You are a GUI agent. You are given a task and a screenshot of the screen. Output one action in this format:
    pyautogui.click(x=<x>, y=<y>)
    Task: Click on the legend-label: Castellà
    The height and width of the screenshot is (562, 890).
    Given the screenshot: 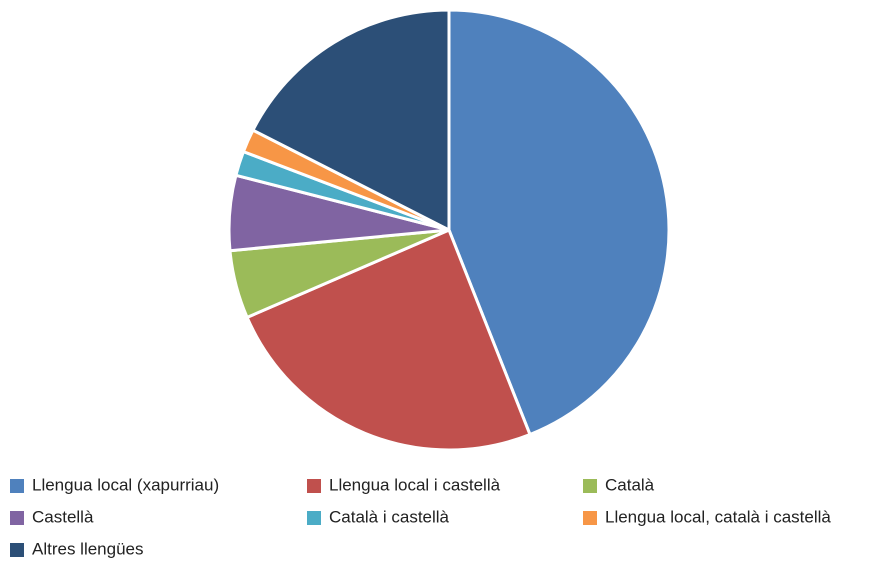 What is the action you would take?
    pyautogui.click(x=63, y=516)
    